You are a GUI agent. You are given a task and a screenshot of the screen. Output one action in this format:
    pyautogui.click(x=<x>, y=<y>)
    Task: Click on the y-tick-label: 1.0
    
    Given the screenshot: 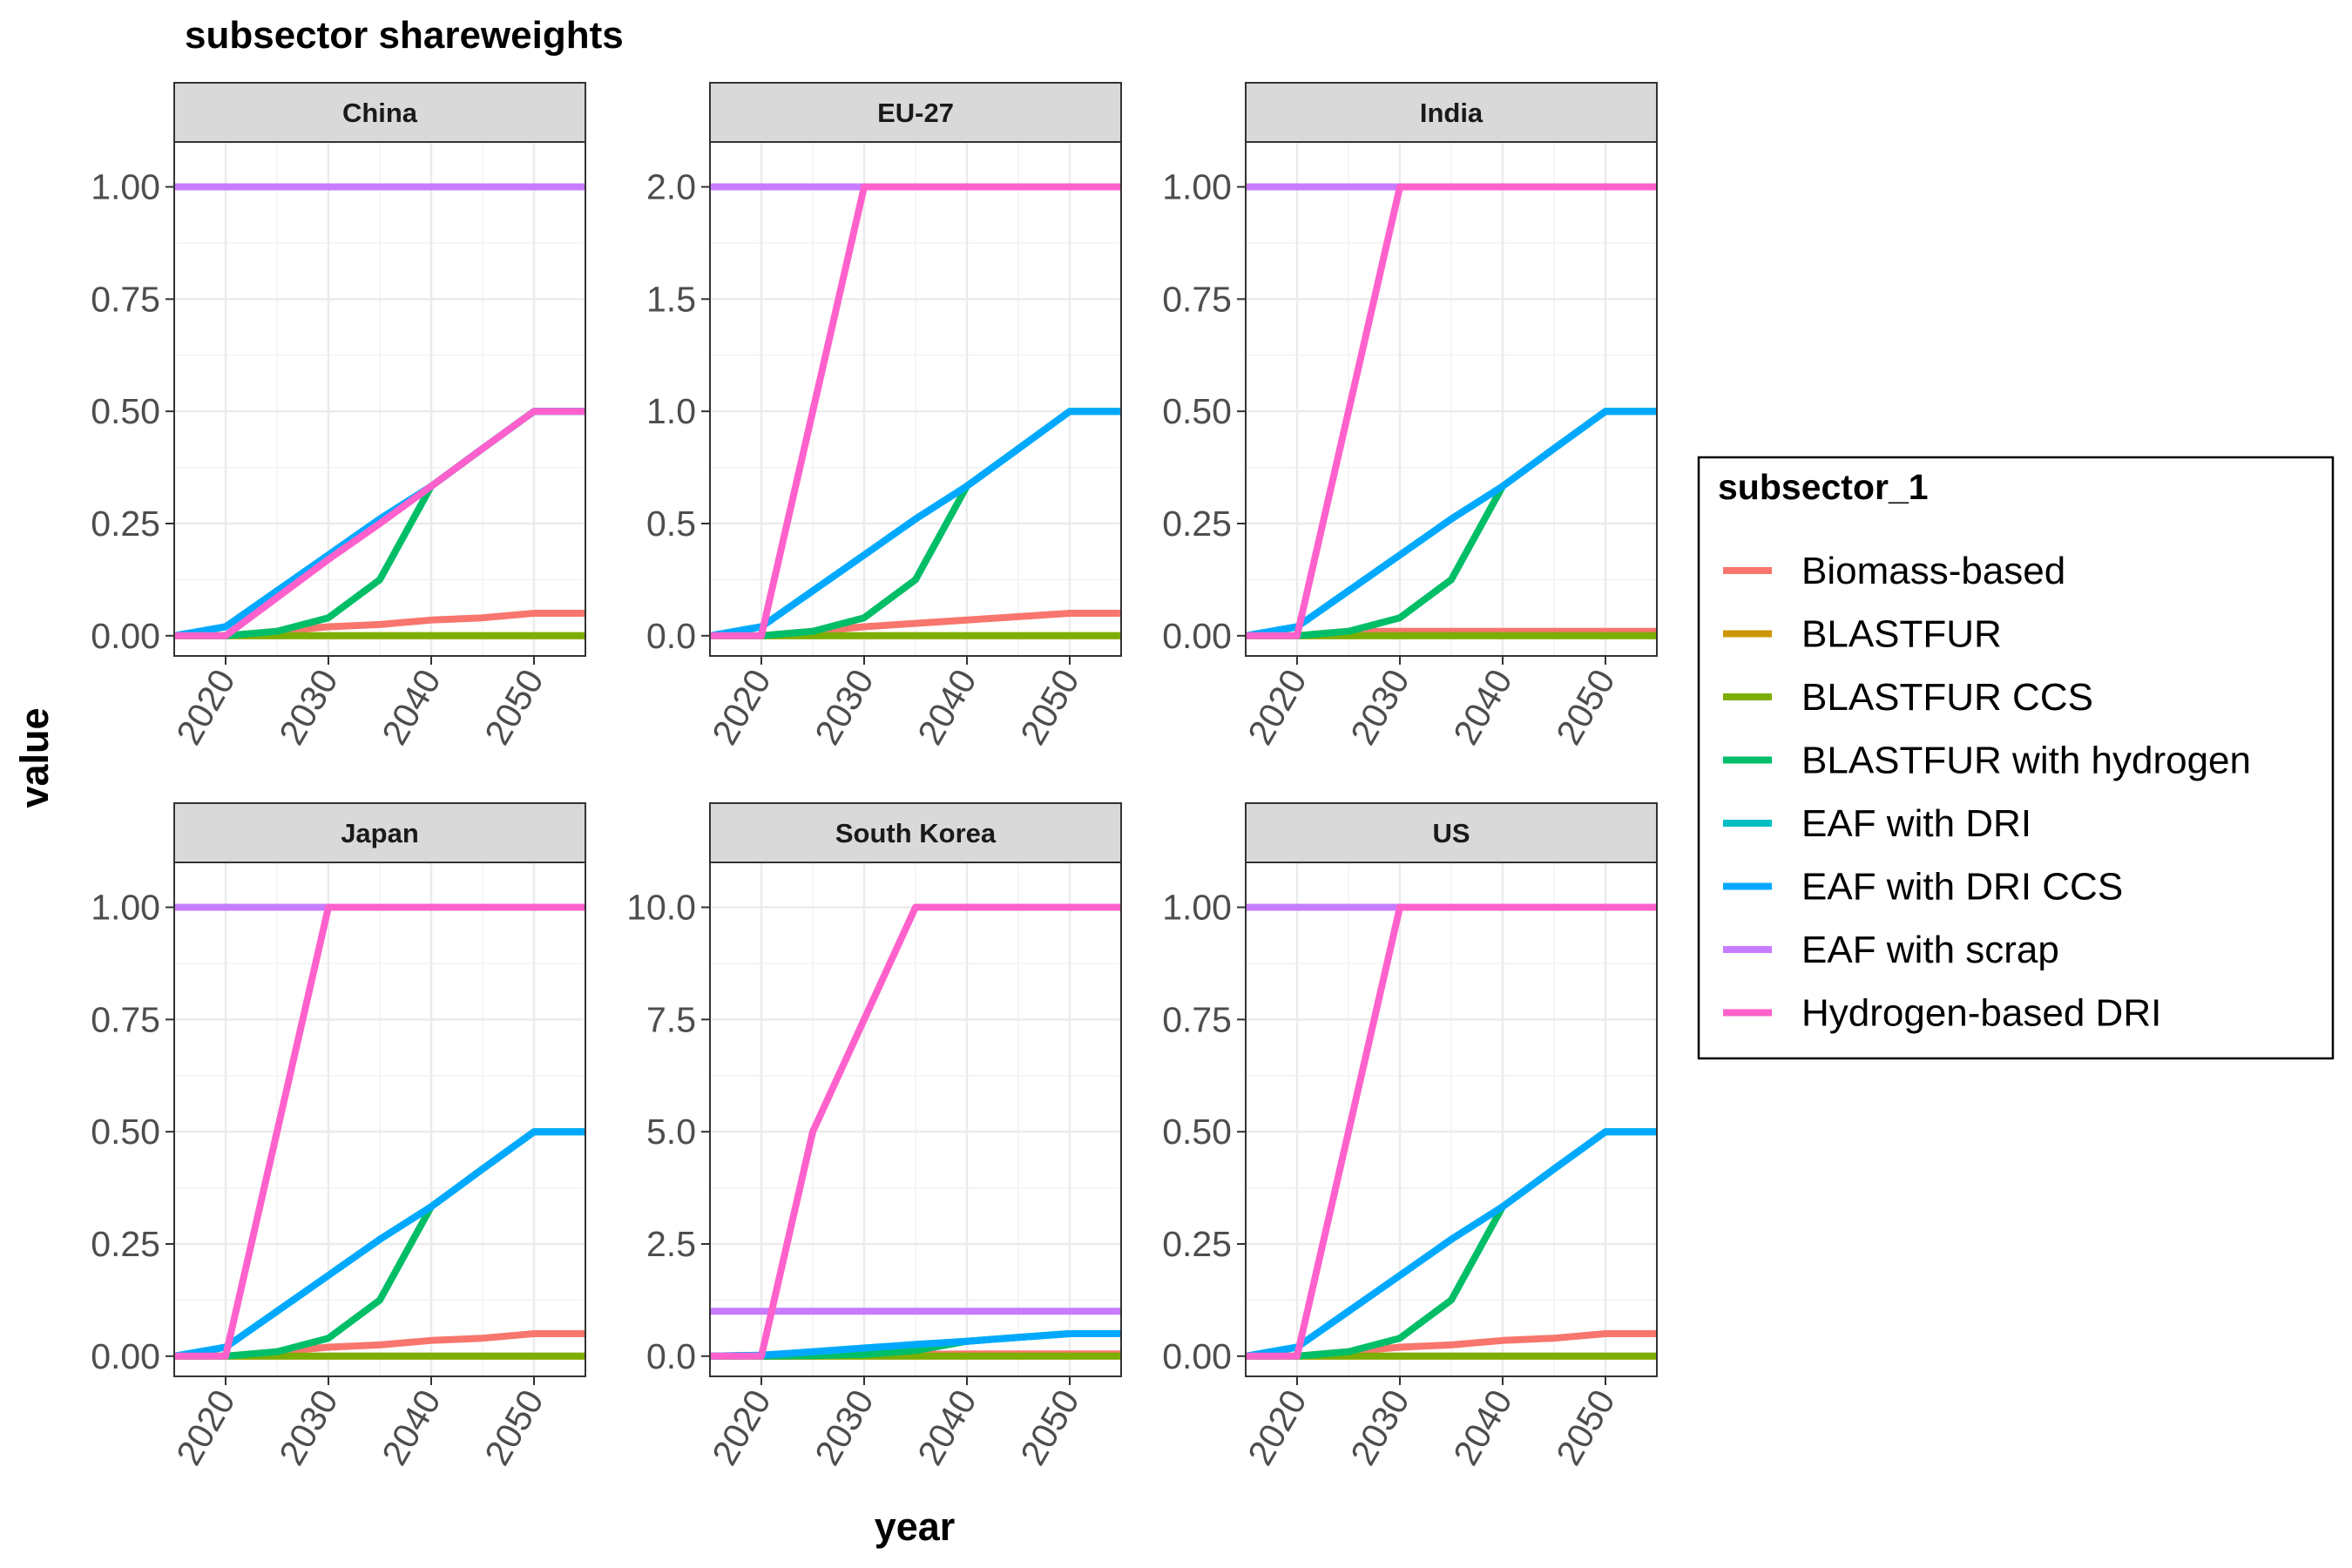 What is the action you would take?
    pyautogui.click(x=671, y=411)
    